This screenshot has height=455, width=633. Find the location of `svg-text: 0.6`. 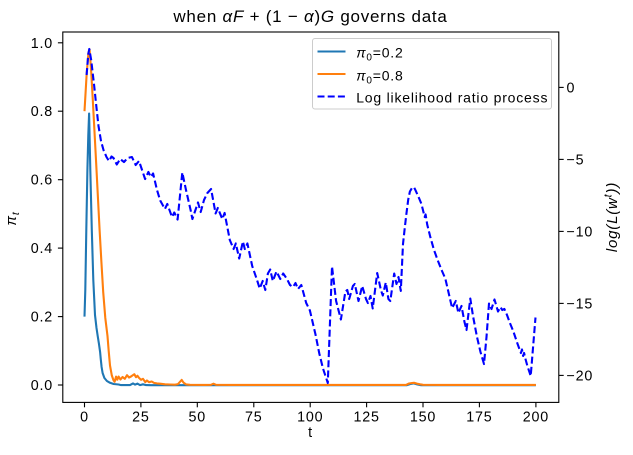

svg-text: 0.6 is located at coordinates (42, 181).